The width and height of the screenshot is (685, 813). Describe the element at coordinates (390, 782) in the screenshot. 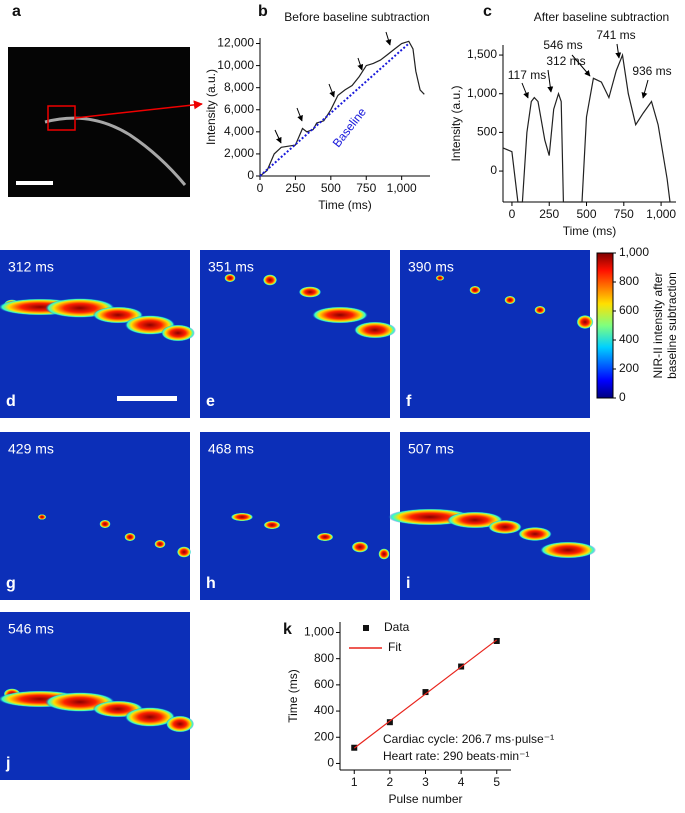

I see `x-tick-label: 2` at that location.